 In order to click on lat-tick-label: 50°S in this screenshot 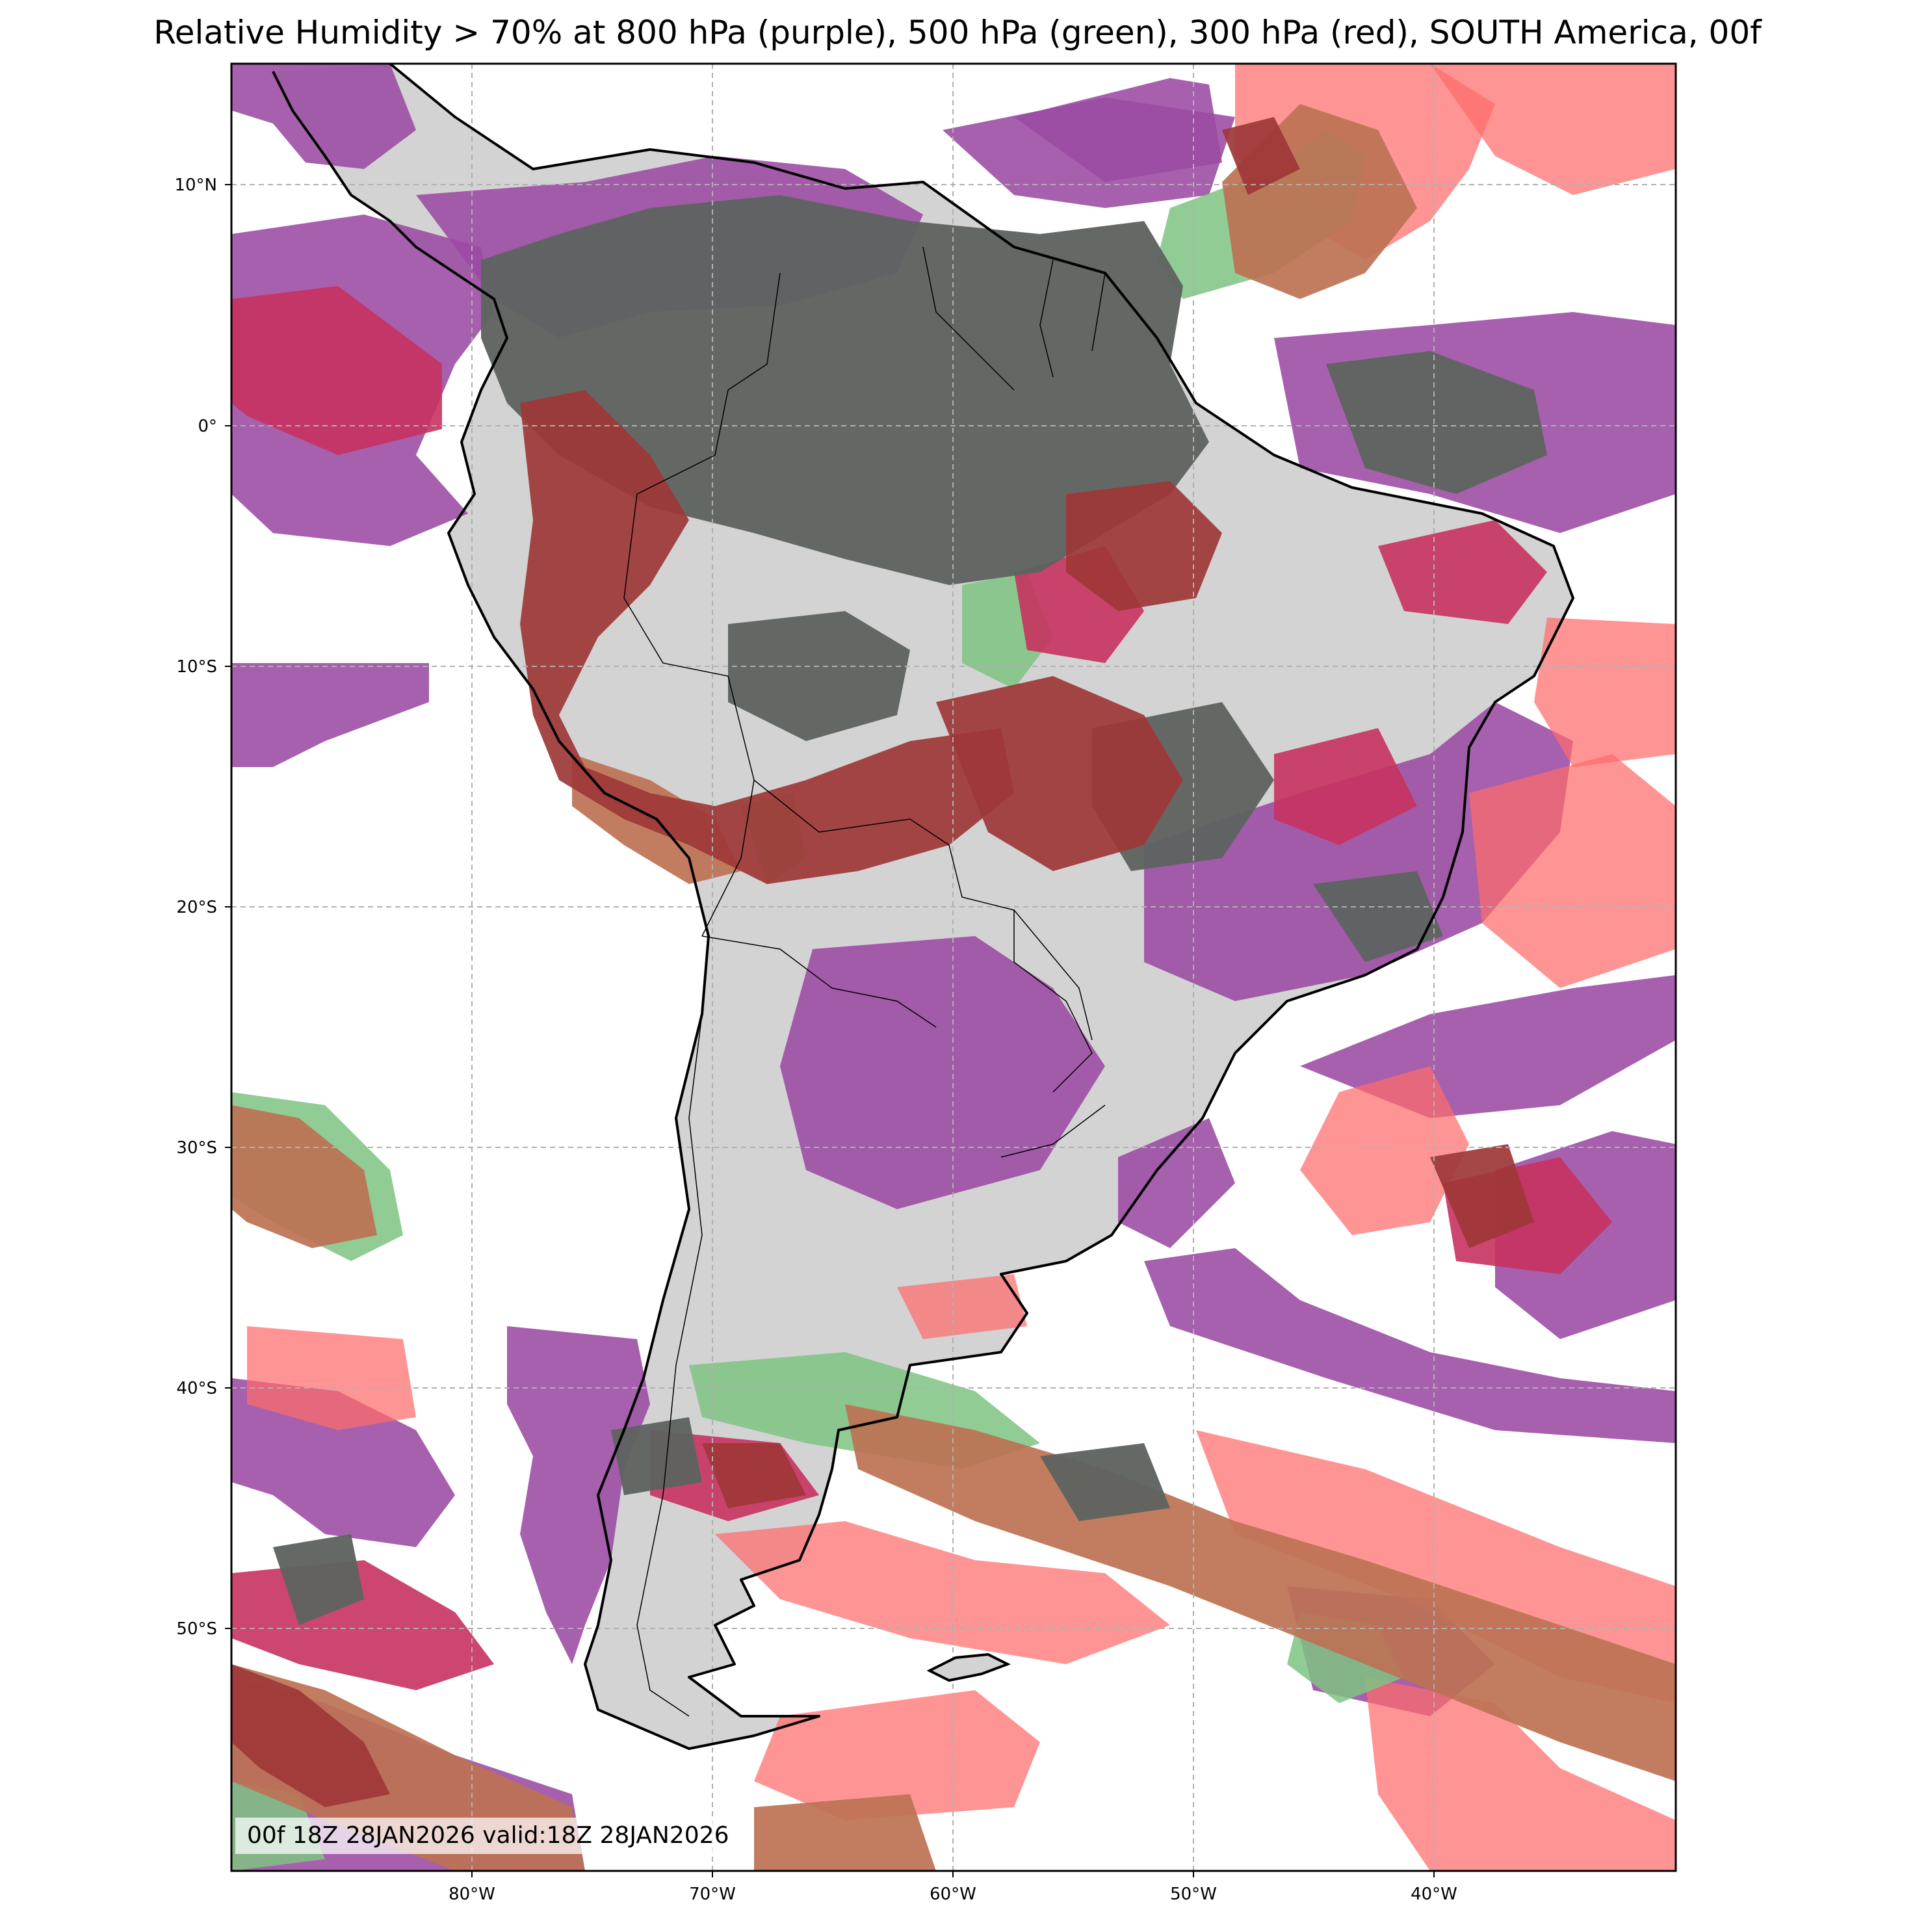, I will do `click(197, 1629)`.